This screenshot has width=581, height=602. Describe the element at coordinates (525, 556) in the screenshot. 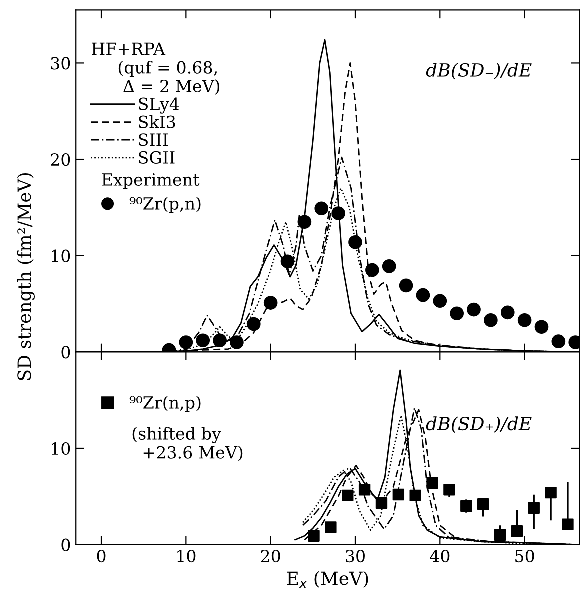

I see `x-tick-label: 50` at that location.